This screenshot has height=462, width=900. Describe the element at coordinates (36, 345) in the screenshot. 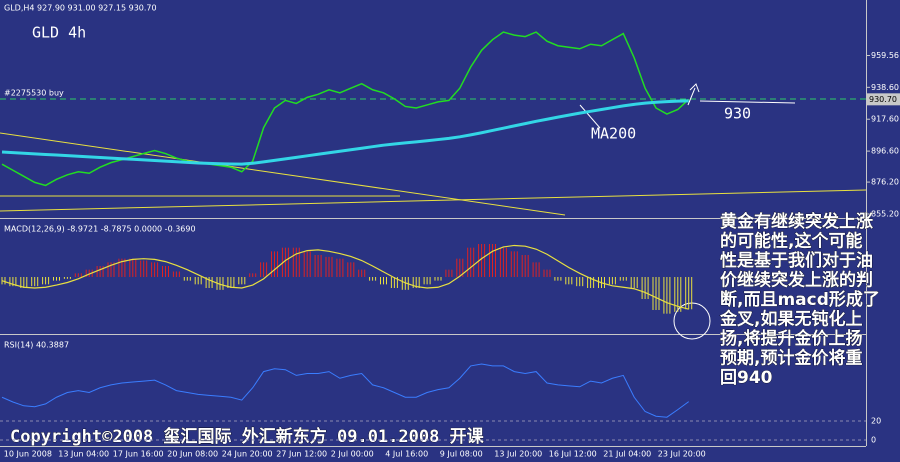

I see `rsi-title: RSI(14) 40.3887` at that location.